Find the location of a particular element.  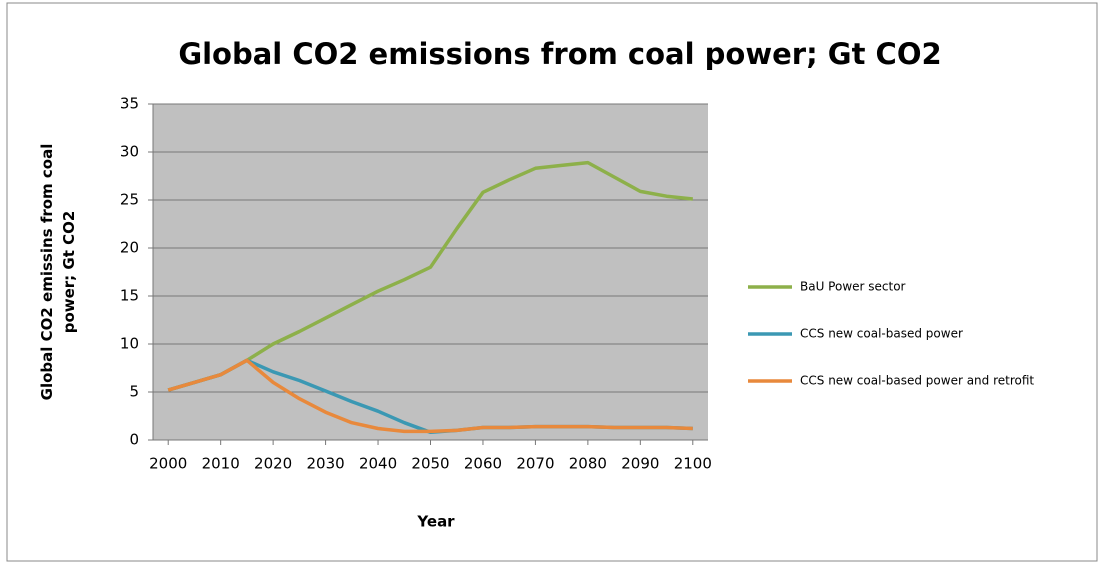

x-tick-label: 2090 is located at coordinates (640, 464).